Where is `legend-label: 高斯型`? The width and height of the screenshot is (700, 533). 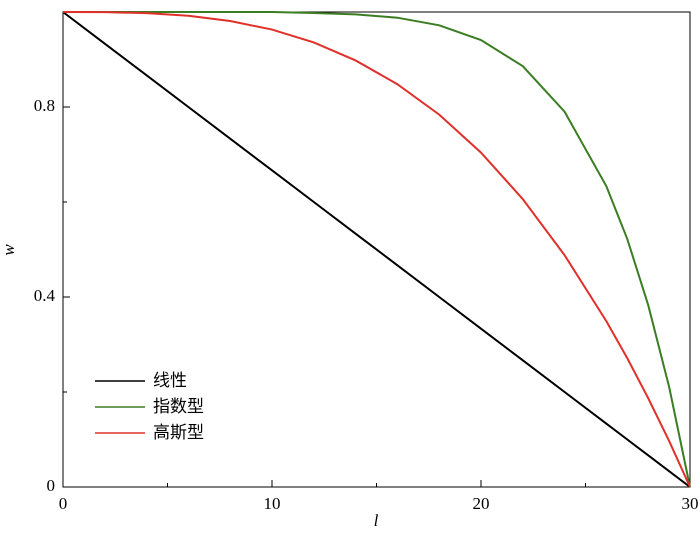
legend-label: 高斯型 is located at coordinates (178, 433).